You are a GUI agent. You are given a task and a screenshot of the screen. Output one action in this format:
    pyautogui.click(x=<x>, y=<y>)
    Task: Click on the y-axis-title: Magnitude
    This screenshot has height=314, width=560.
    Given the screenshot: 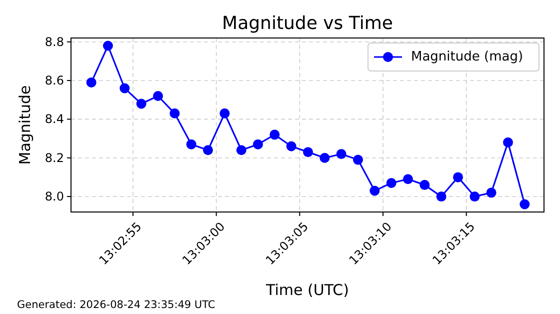 What is the action you would take?
    pyautogui.click(x=25, y=125)
    